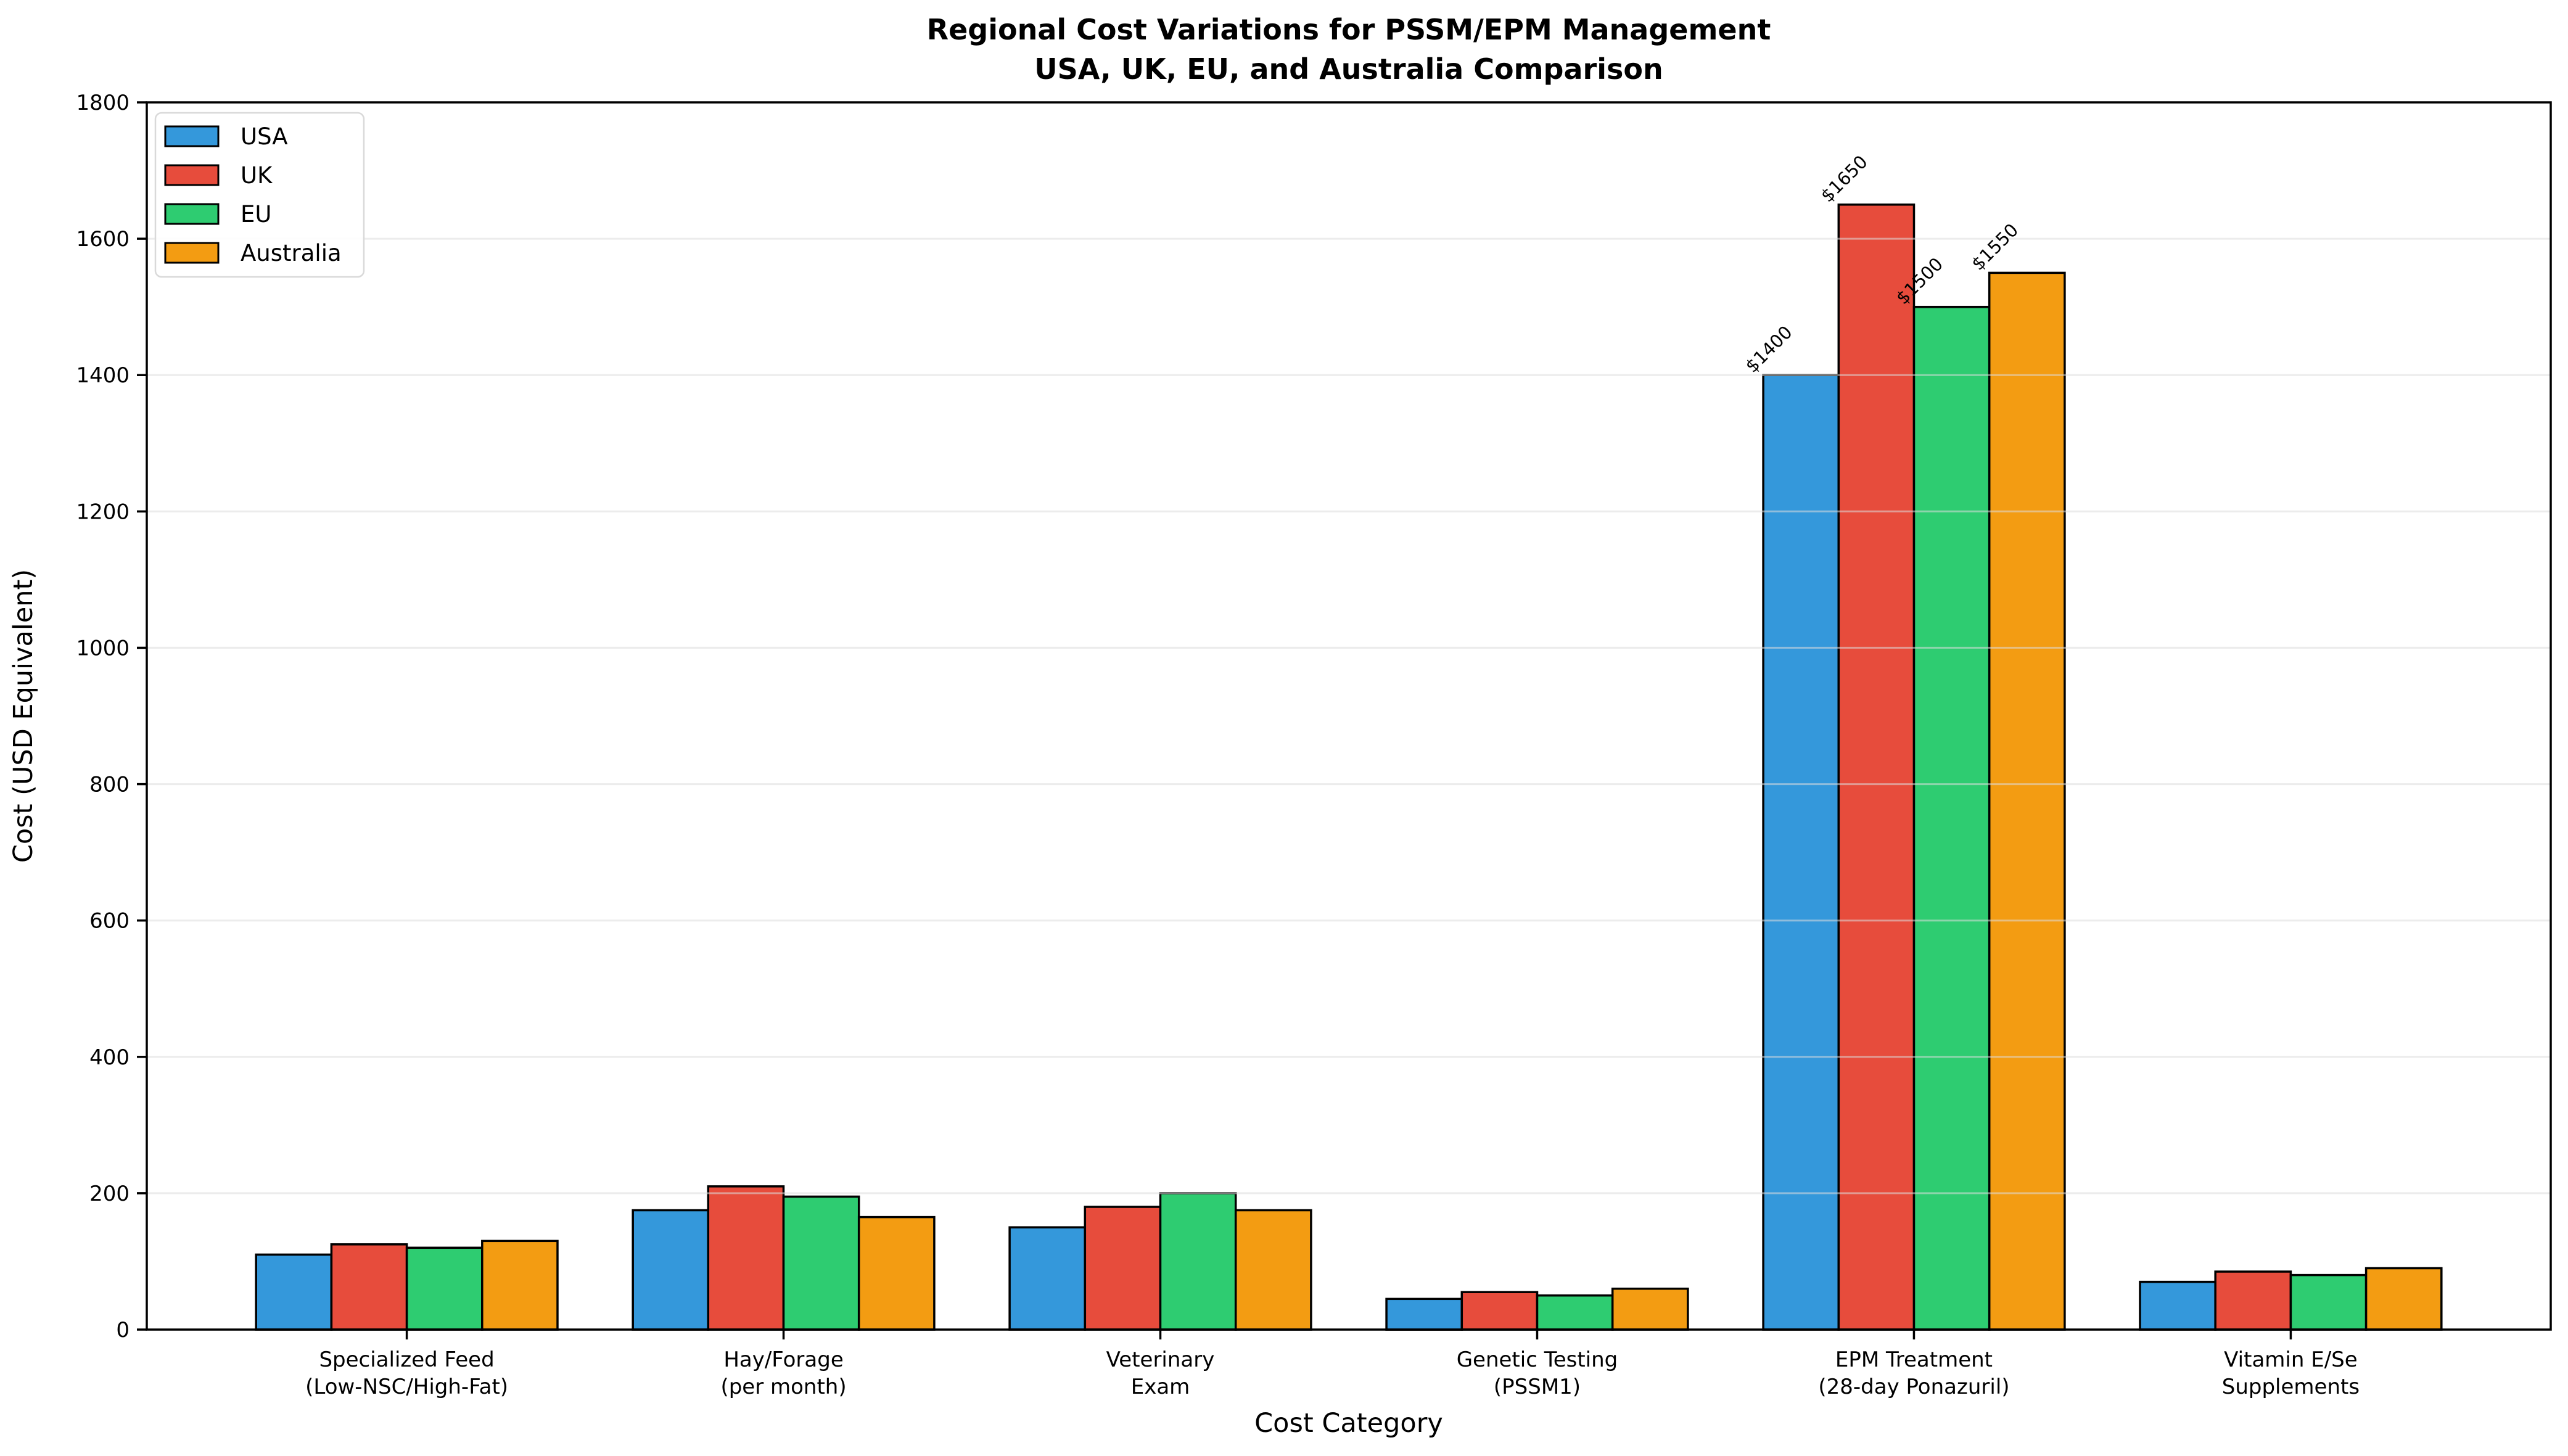 Image resolution: width=2568 pixels, height=1456 pixels. Describe the element at coordinates (1845, 178) in the screenshot. I see `bar-value-label-uk: $1650` at that location.